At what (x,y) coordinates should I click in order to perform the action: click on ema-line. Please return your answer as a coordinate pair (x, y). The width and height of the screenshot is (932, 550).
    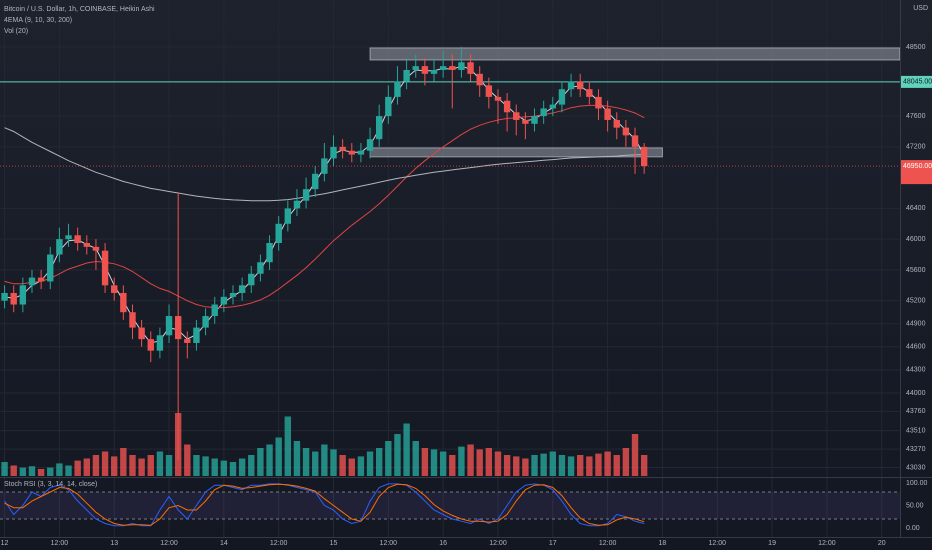
    Looking at the image, I should click on (324, 164).